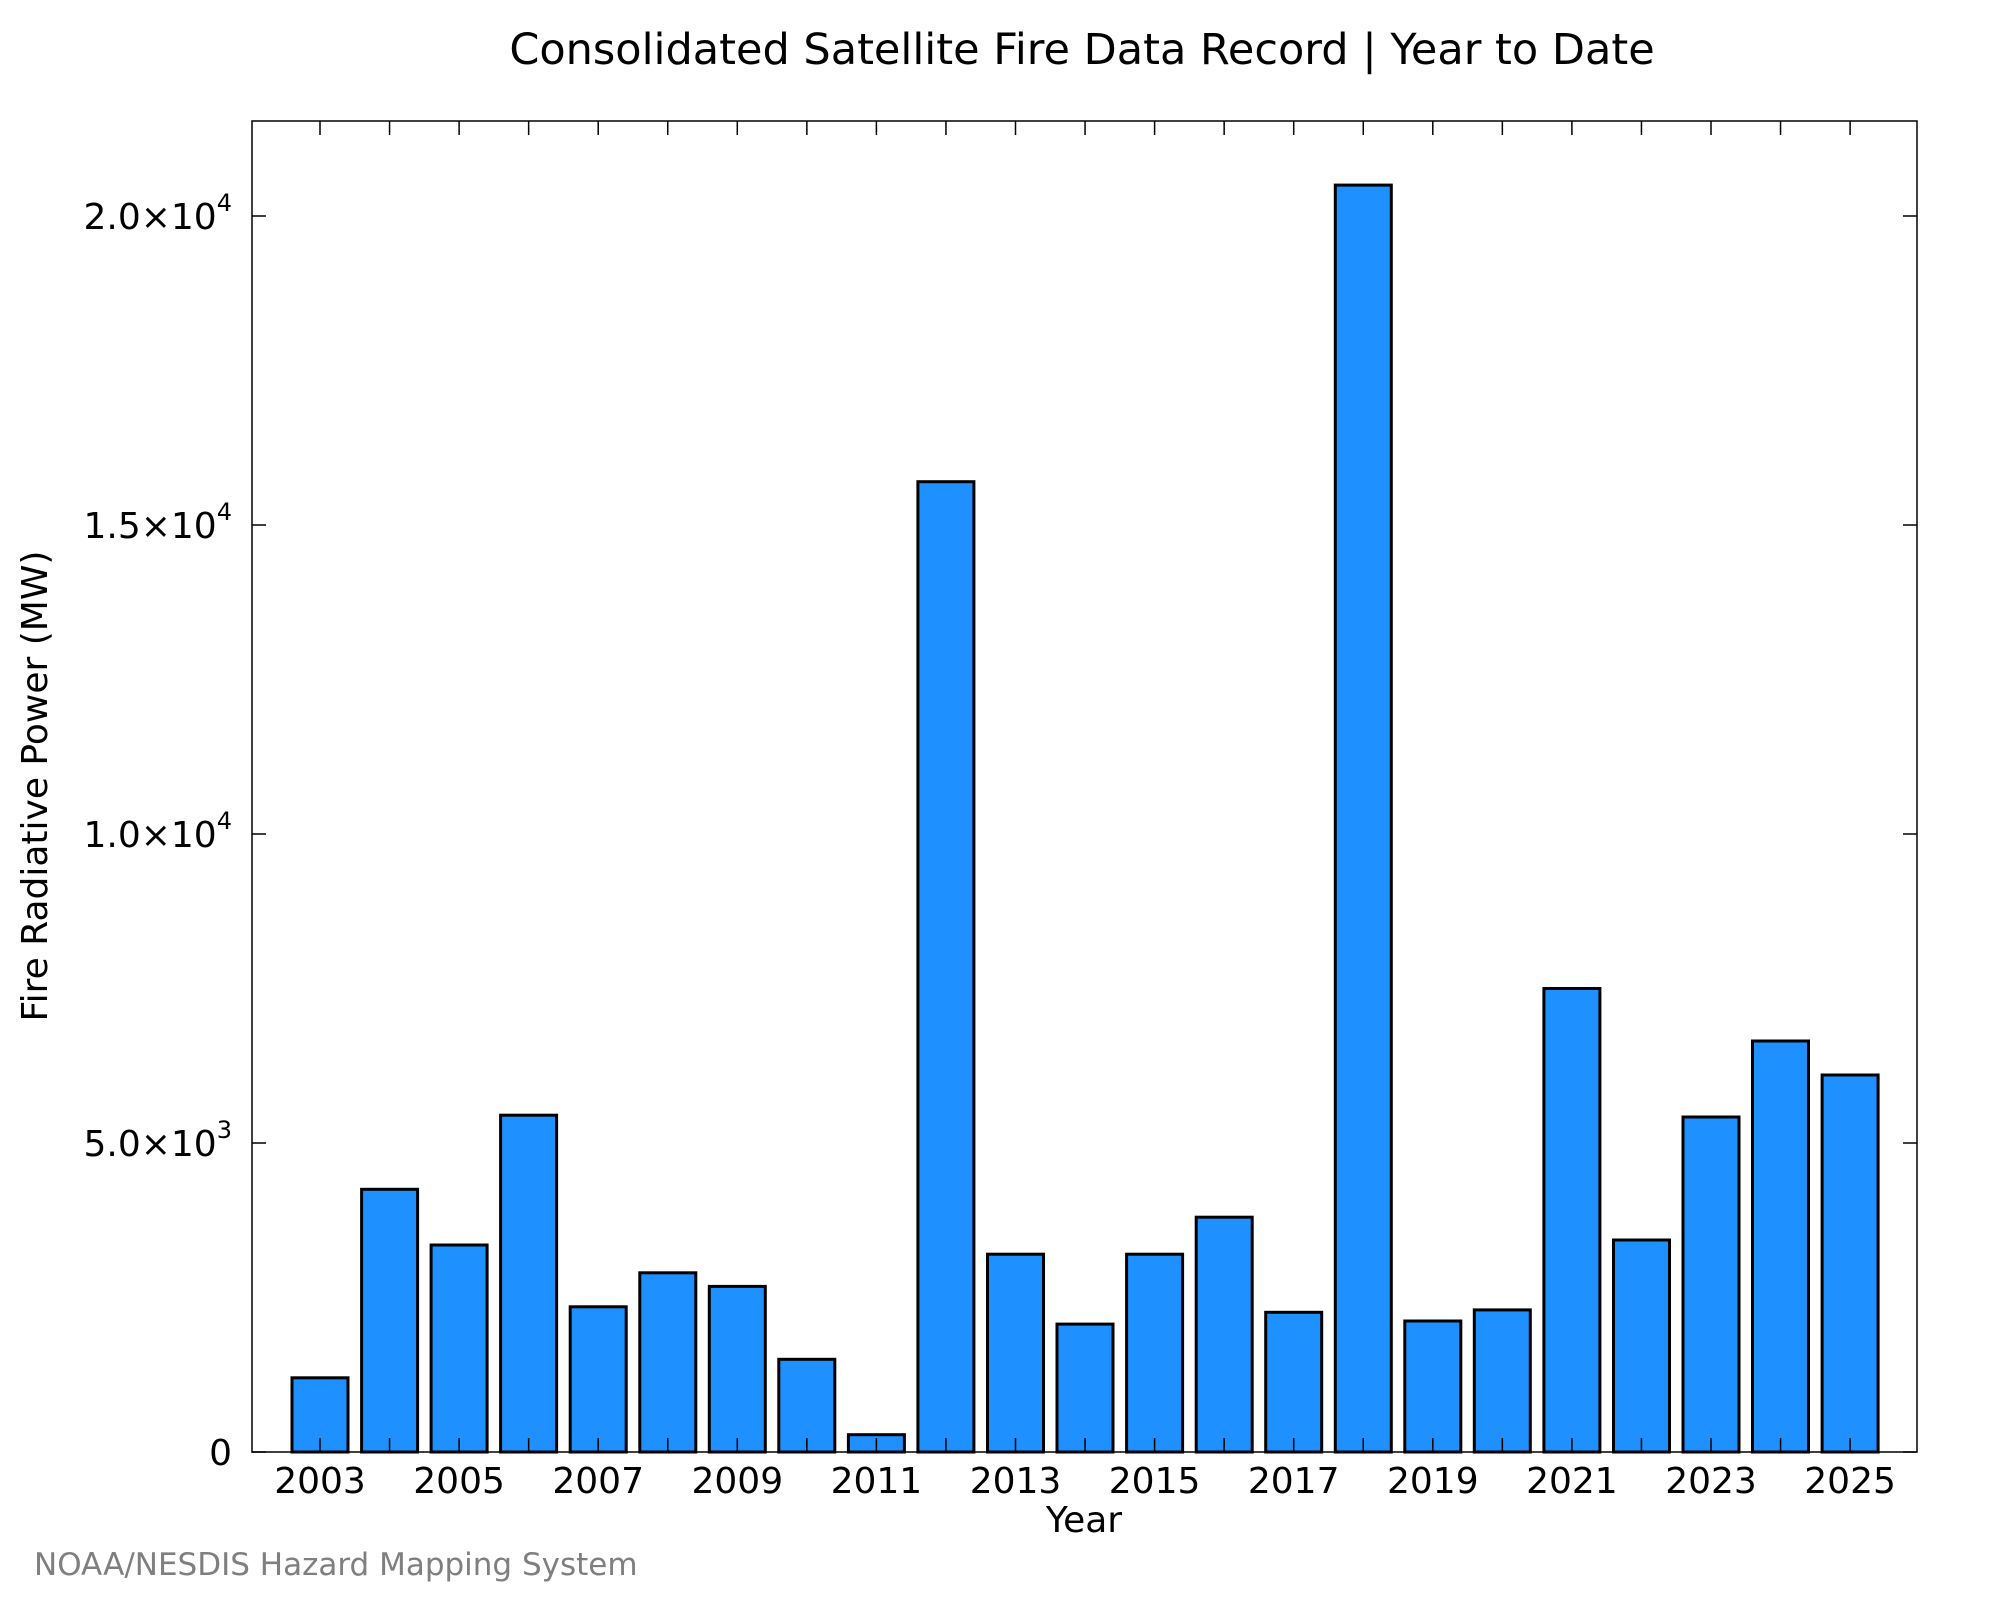 Image resolution: width=2000 pixels, height=1600 pixels. What do you see at coordinates (737, 1369) in the screenshot?
I see `bar-2009` at bounding box center [737, 1369].